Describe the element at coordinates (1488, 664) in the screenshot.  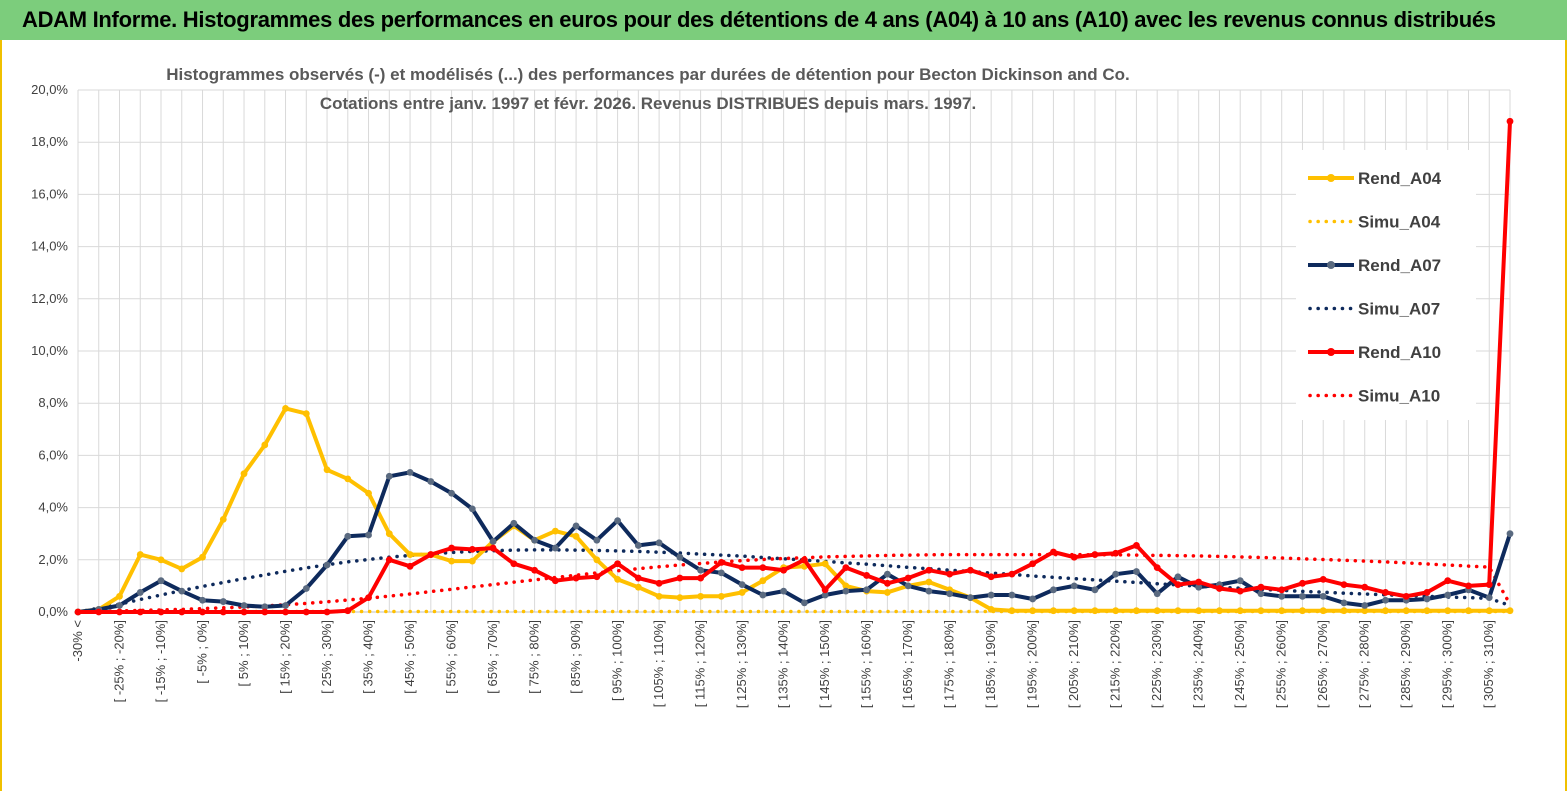
I see `x-tick-label: [ 305% ; 310%]` at that location.